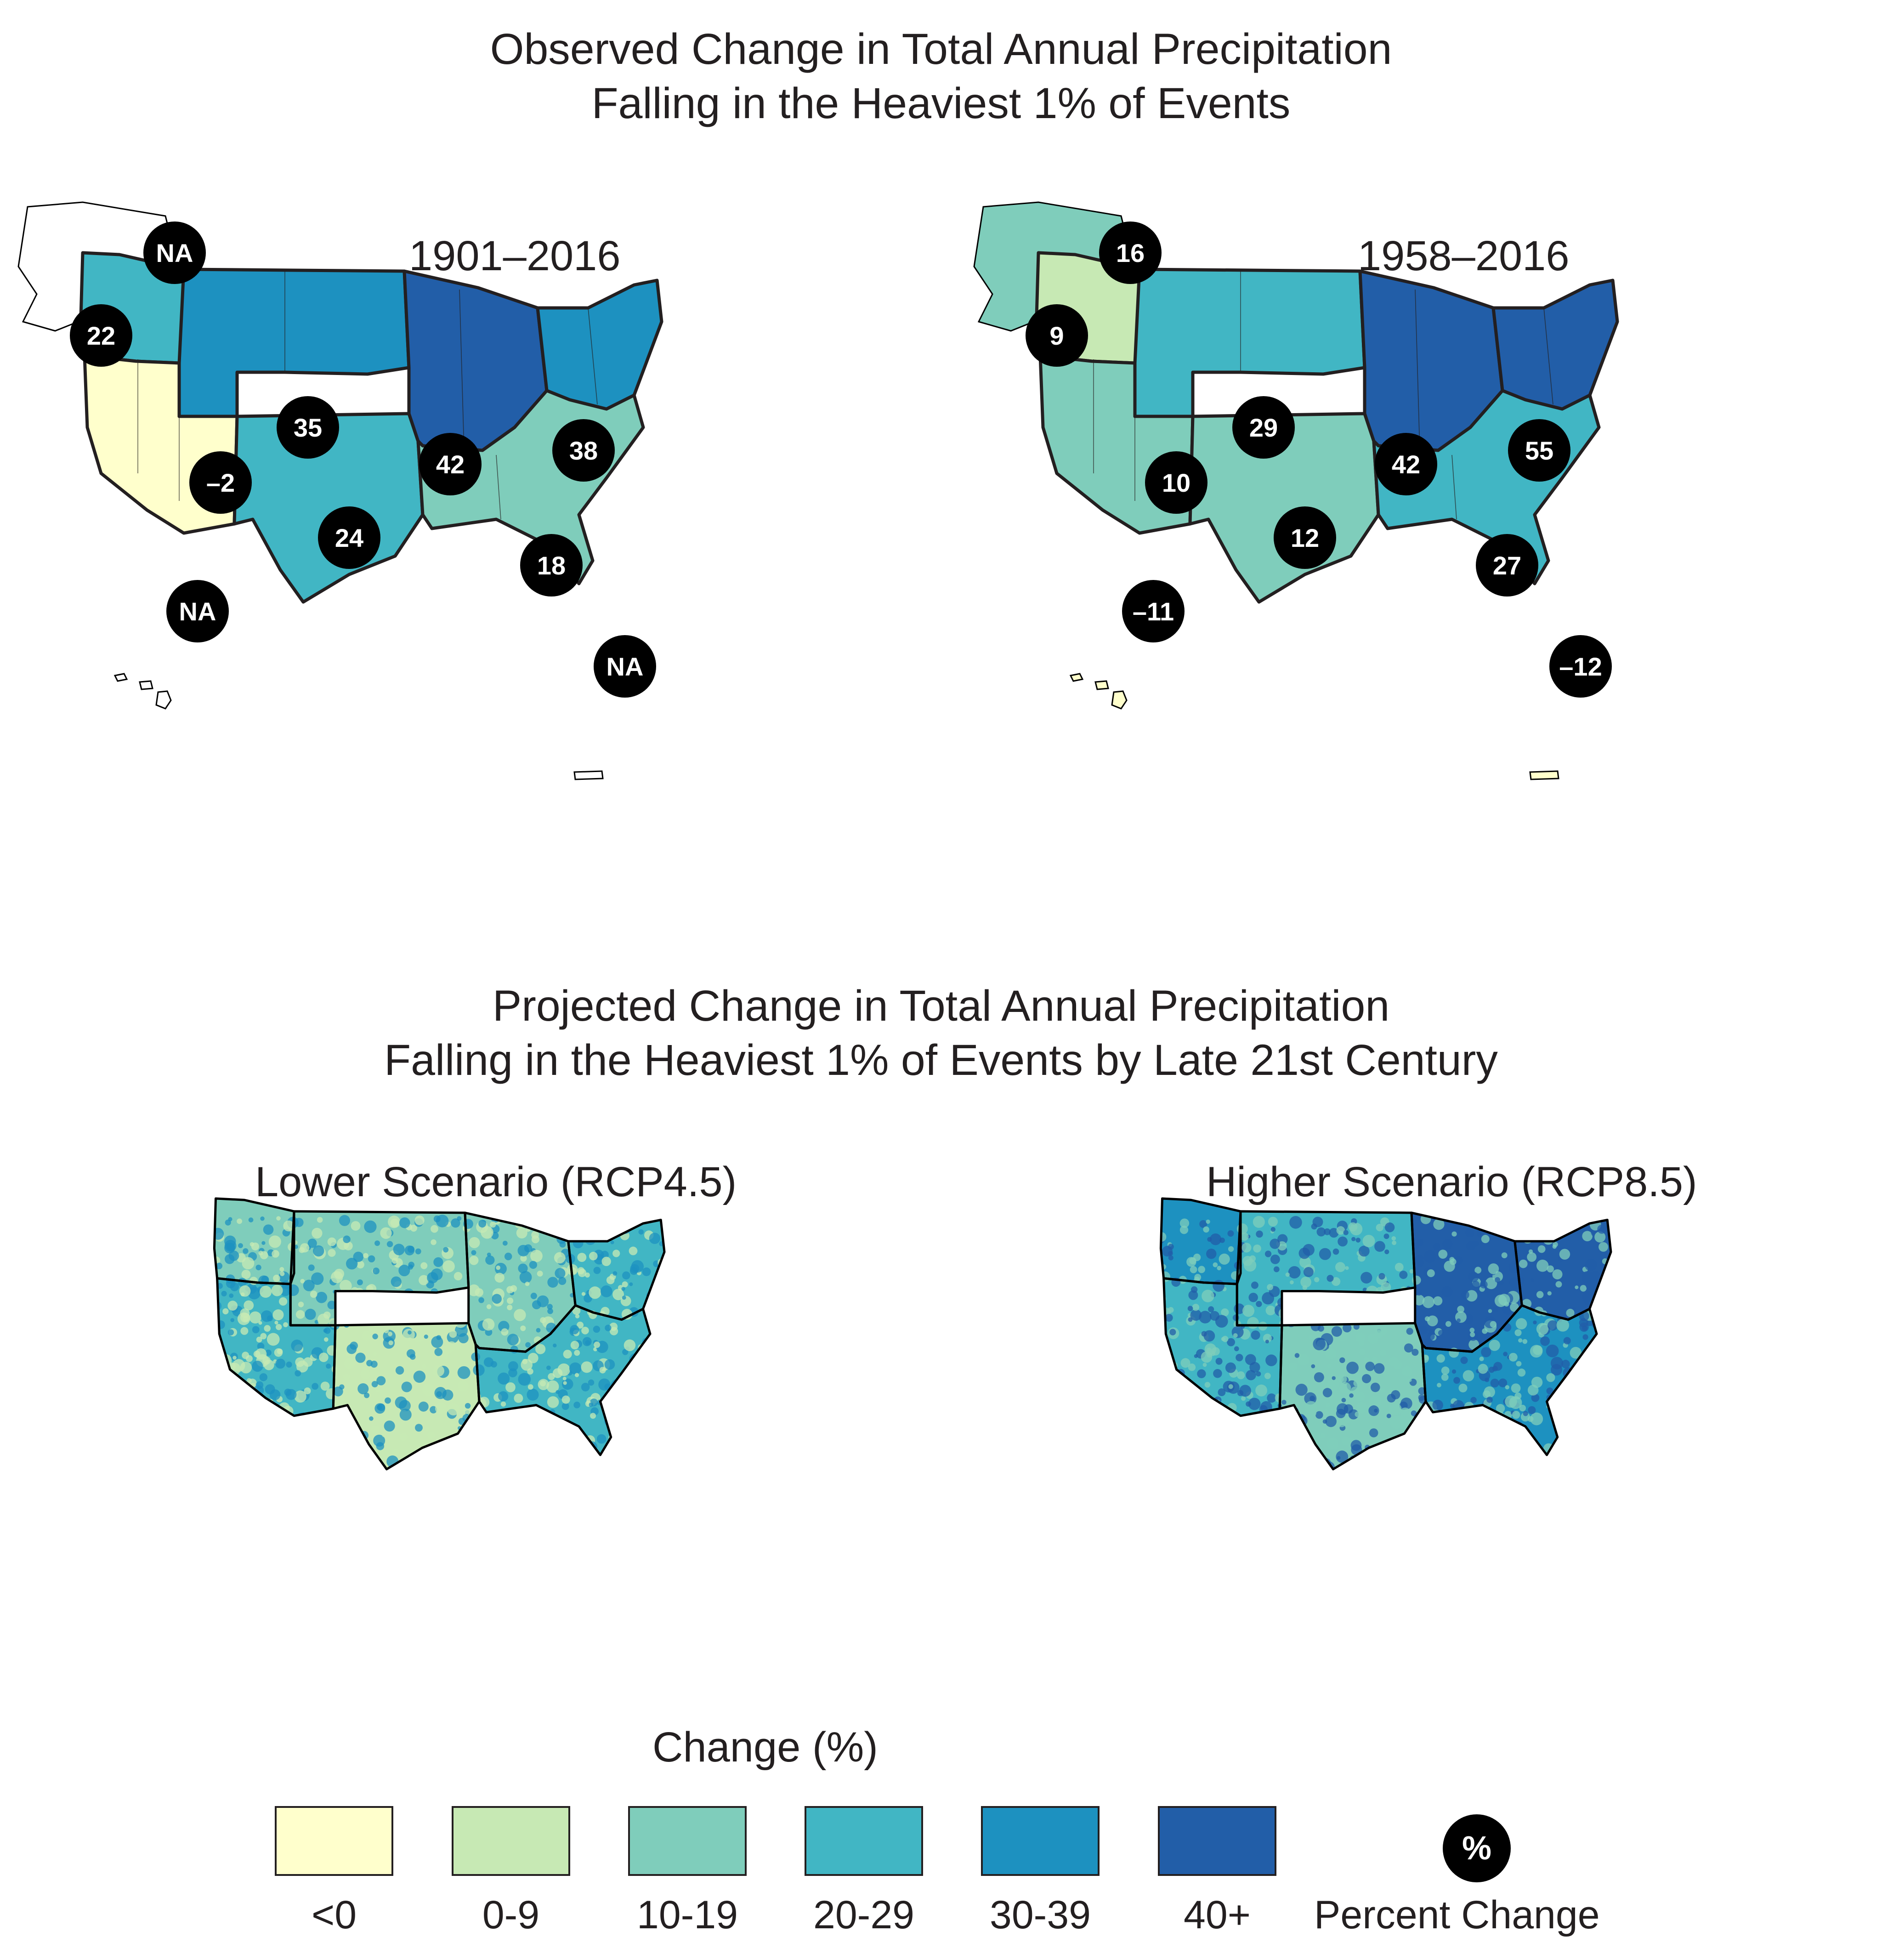 Image resolution: width=1882 pixels, height=1960 pixels. What do you see at coordinates (583, 450) in the screenshot?
I see `value-bubble-northeast: 38` at bounding box center [583, 450].